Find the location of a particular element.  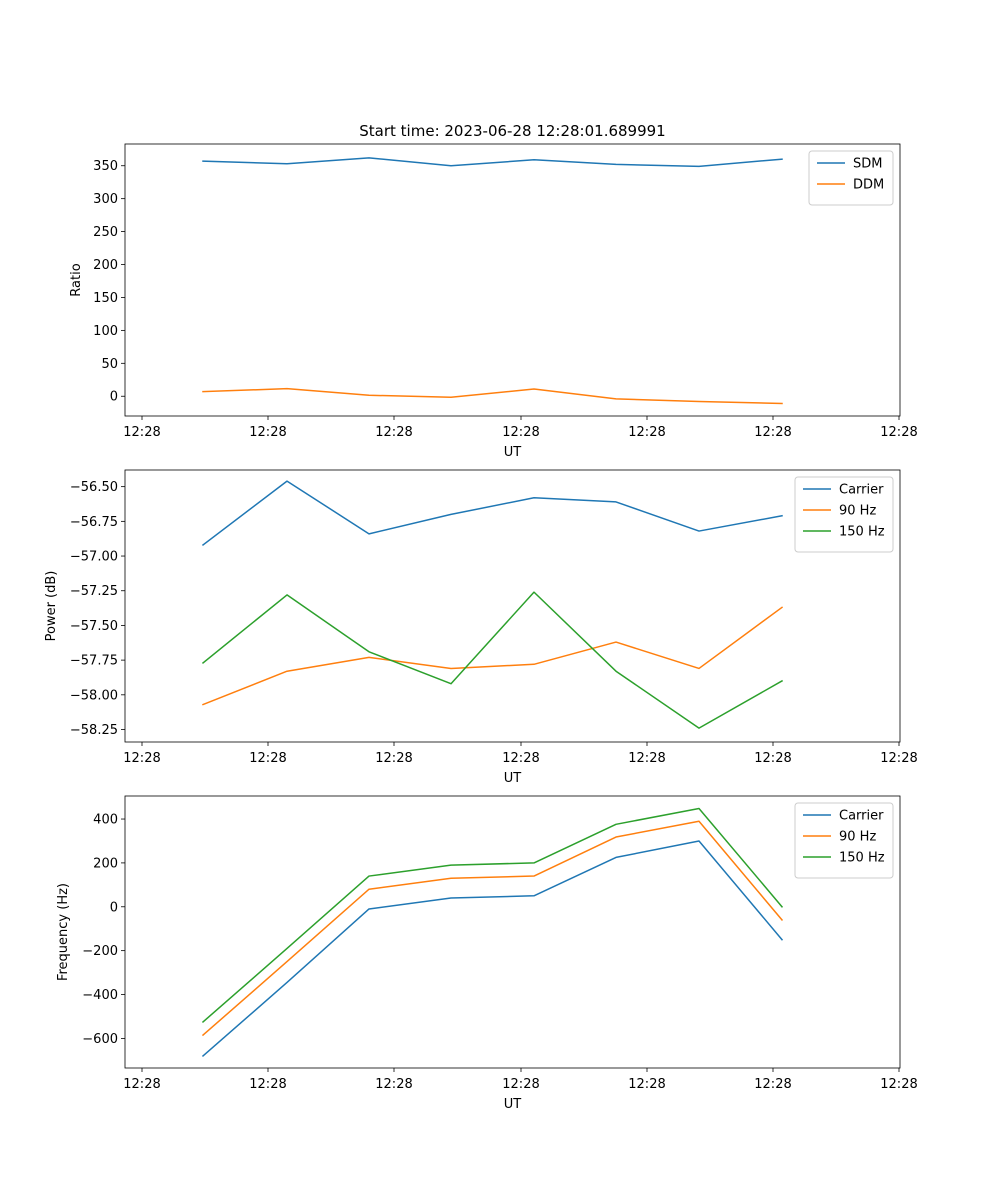

y-tick-label: 400 is located at coordinates (105, 820).